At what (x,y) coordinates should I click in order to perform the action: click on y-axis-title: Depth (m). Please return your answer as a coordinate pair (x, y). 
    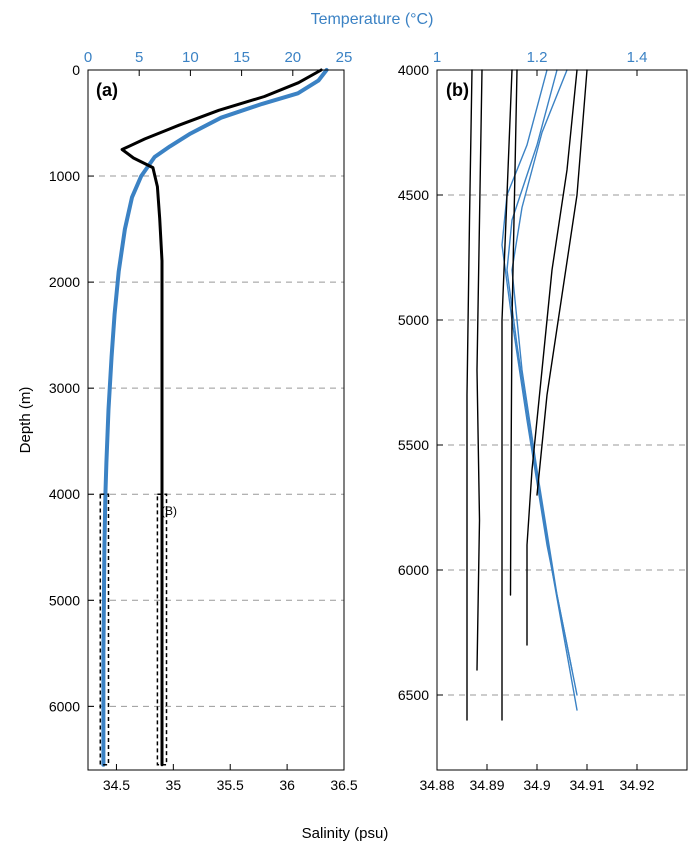
    Looking at the image, I should click on (25, 420).